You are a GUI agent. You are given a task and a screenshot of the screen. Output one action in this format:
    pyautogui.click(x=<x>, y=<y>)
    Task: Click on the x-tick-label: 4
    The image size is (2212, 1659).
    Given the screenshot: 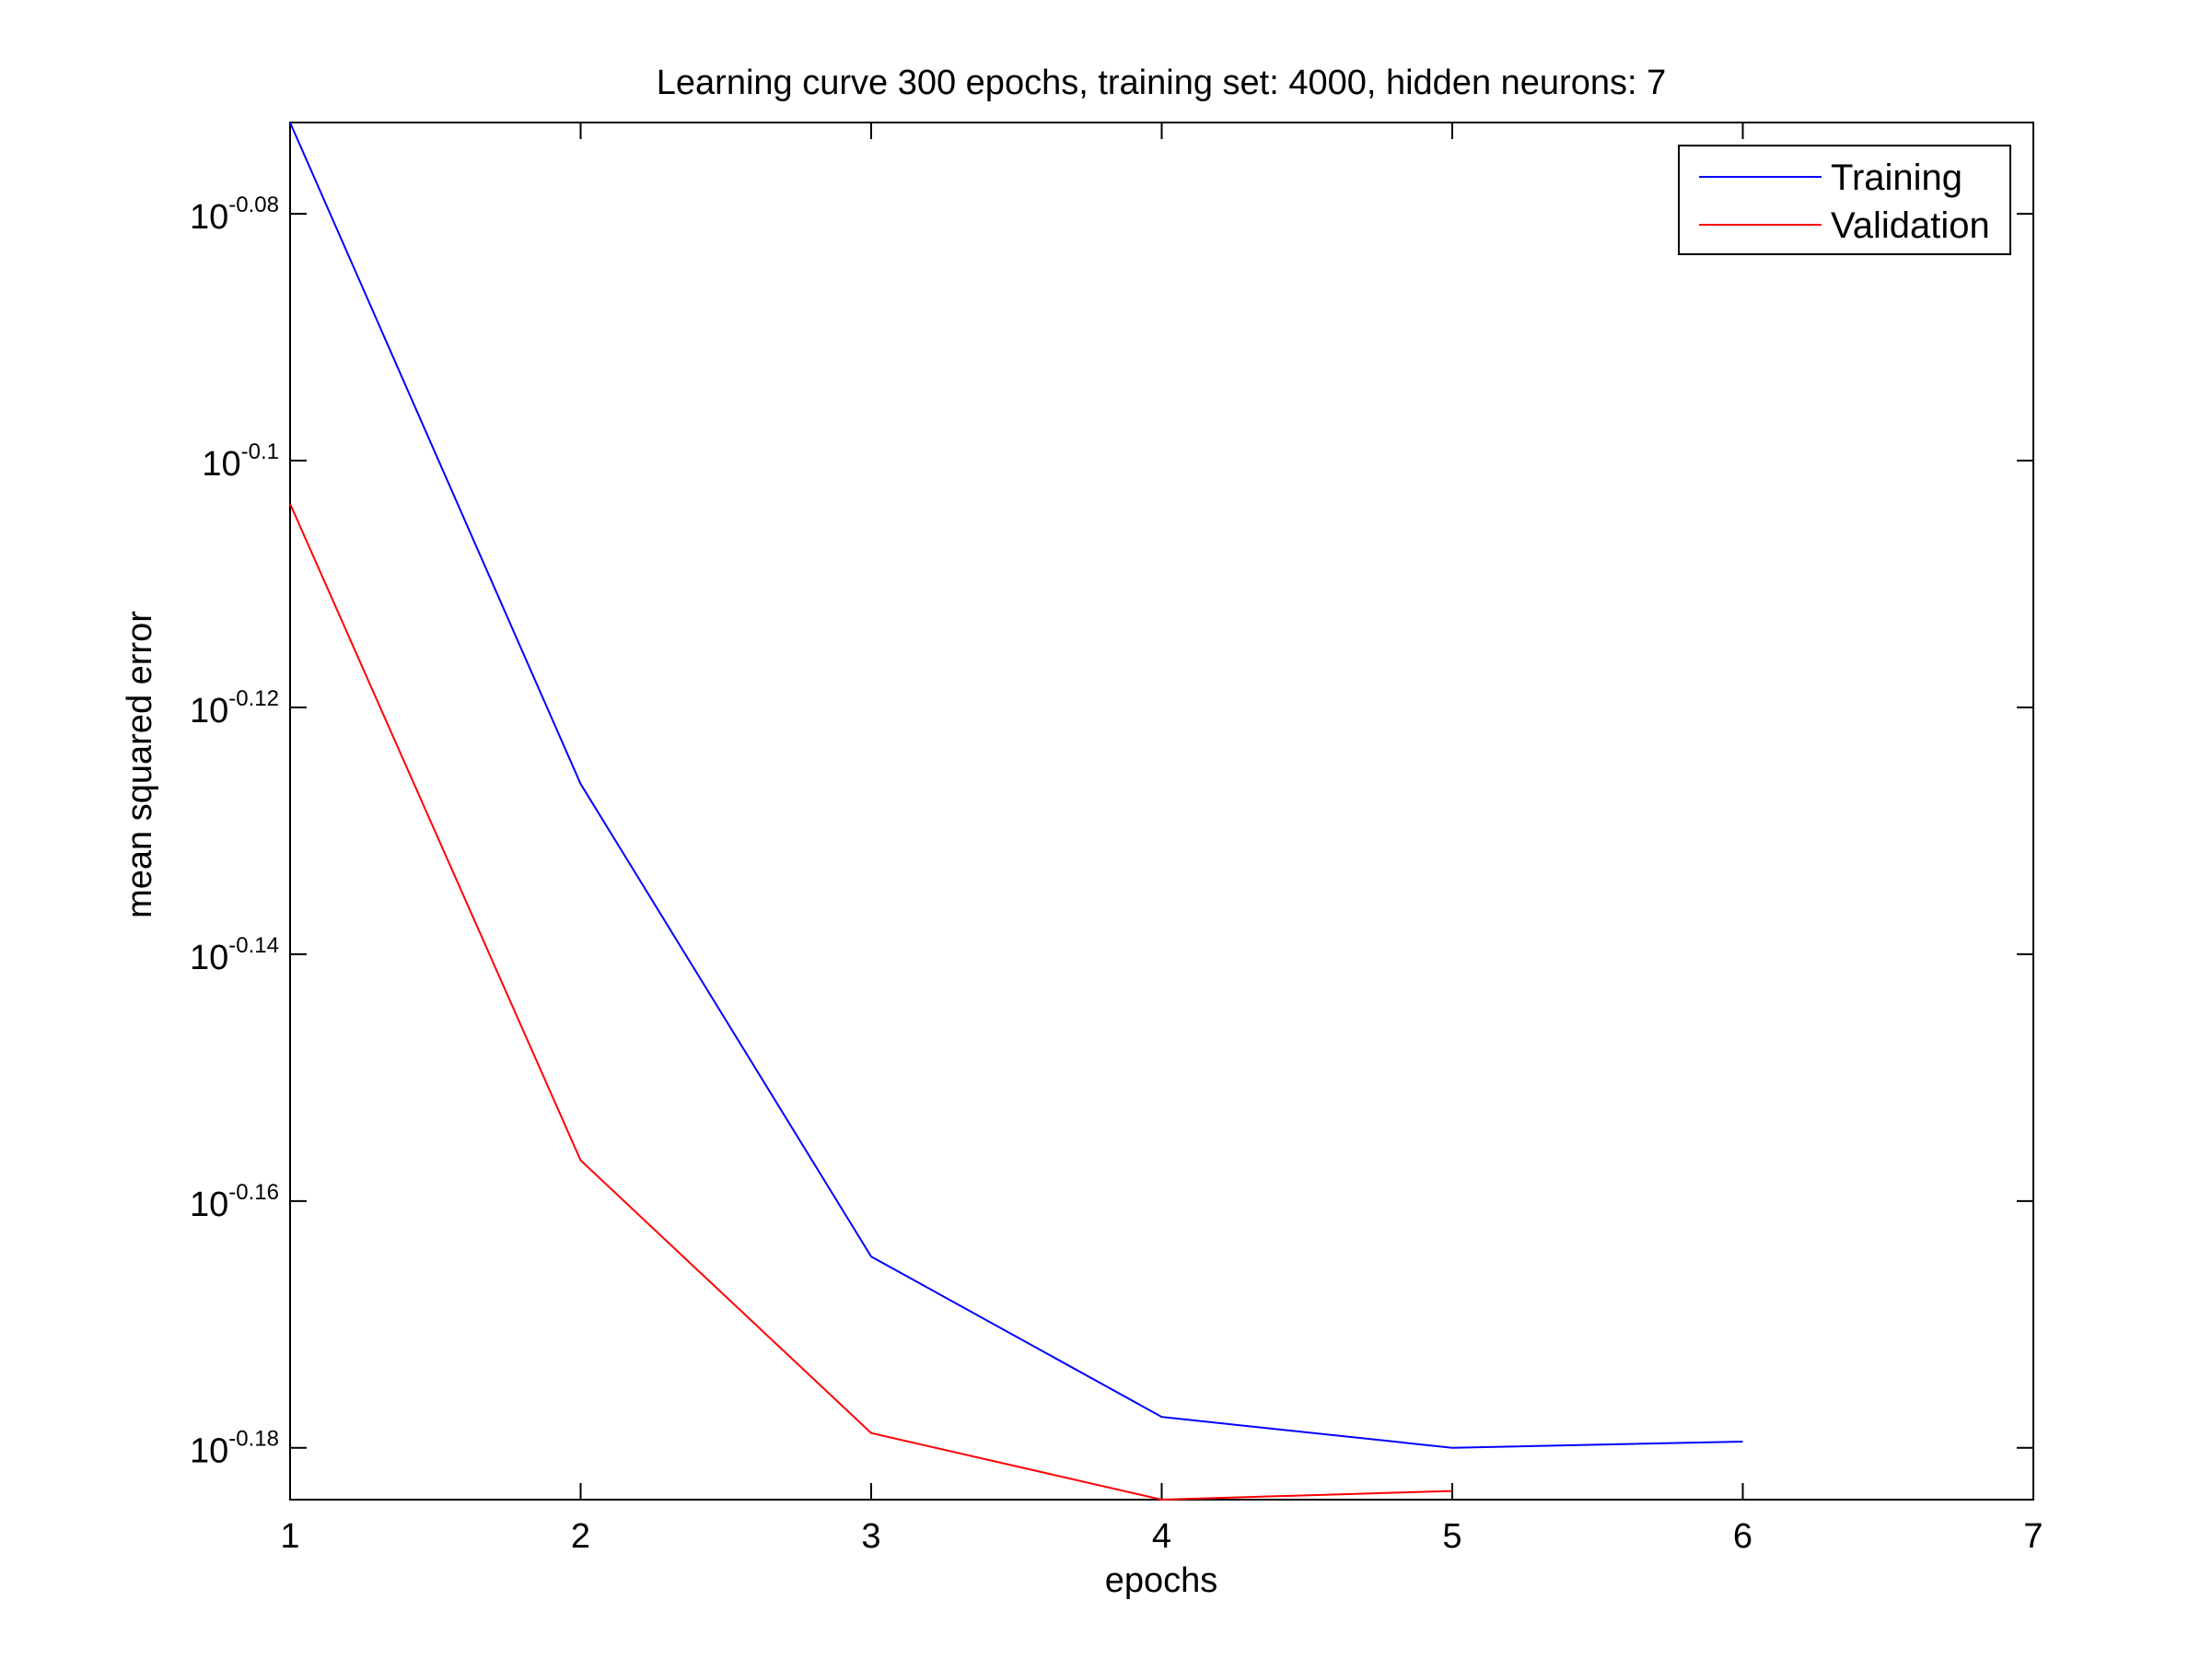 What is the action you would take?
    pyautogui.click(x=1162, y=1536)
    